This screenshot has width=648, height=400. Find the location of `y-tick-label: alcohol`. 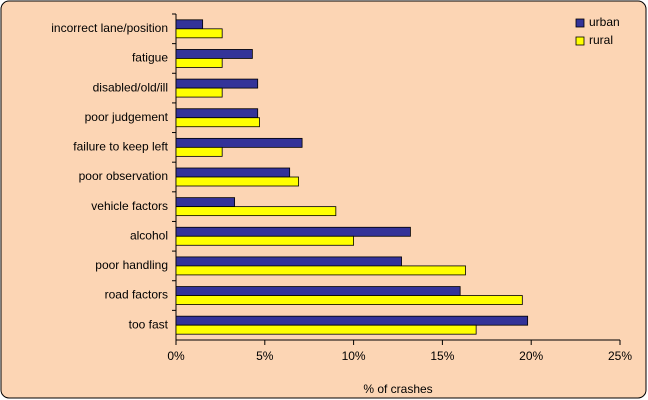

y-tick-label: alcohol is located at coordinates (149, 235).